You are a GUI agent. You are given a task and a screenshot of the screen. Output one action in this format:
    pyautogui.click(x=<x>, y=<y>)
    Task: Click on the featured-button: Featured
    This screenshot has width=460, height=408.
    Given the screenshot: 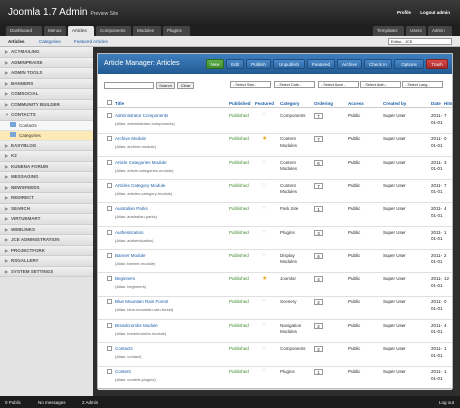 What is the action you would take?
    pyautogui.click(x=321, y=64)
    